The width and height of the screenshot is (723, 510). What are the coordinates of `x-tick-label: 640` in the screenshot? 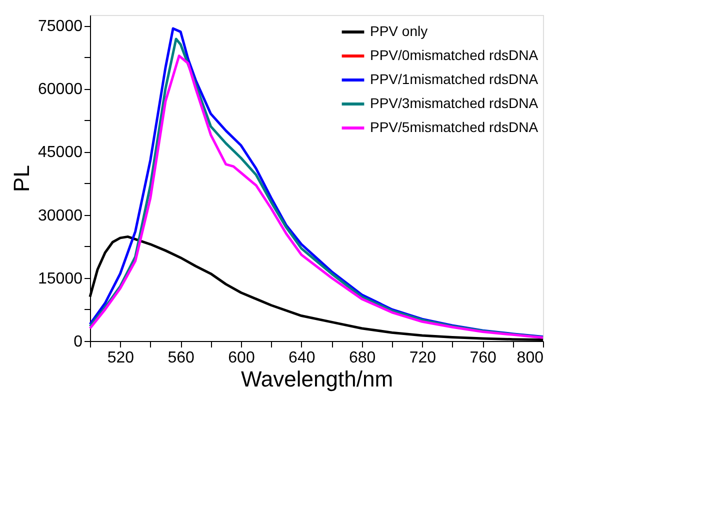 It's located at (302, 358).